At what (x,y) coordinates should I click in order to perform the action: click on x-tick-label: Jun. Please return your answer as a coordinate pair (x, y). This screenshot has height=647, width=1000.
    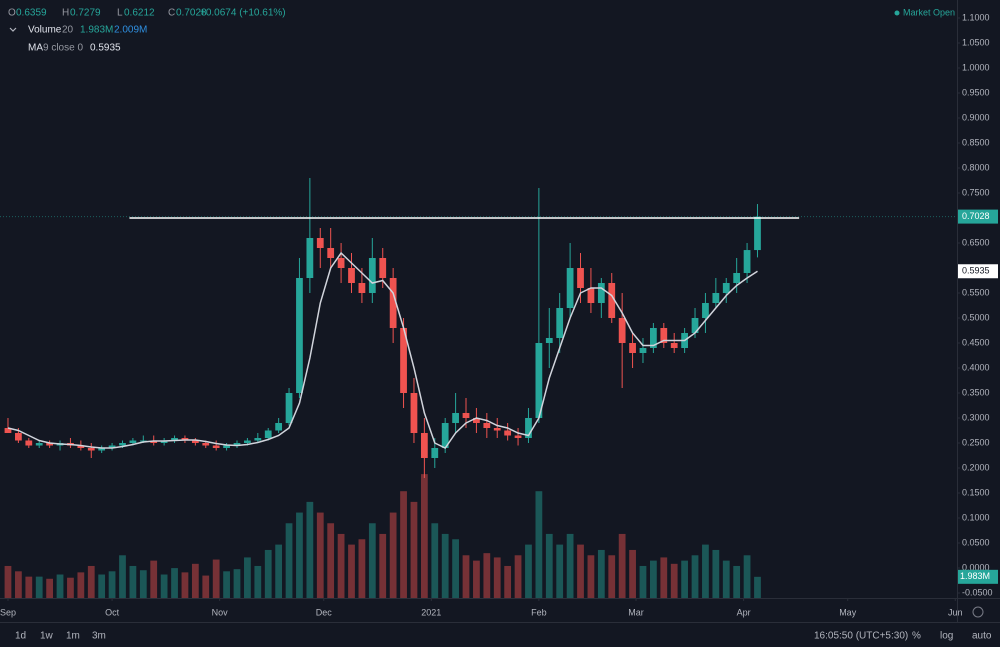
    Looking at the image, I should click on (955, 612).